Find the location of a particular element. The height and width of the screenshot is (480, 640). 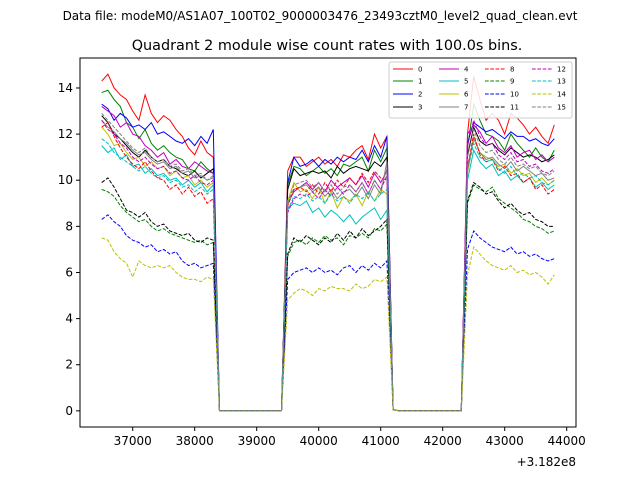

x-tick-label: 41000 is located at coordinates (381, 441).